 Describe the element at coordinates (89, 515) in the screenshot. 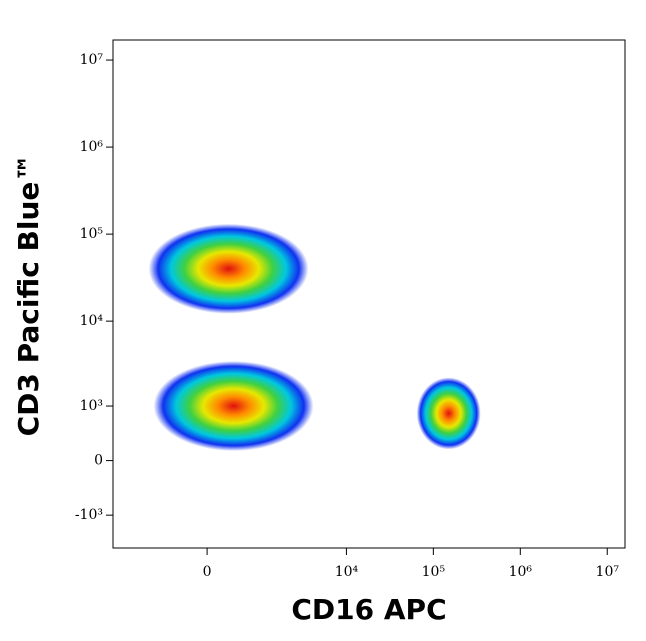

I see `y-tick-label: -10³` at that location.